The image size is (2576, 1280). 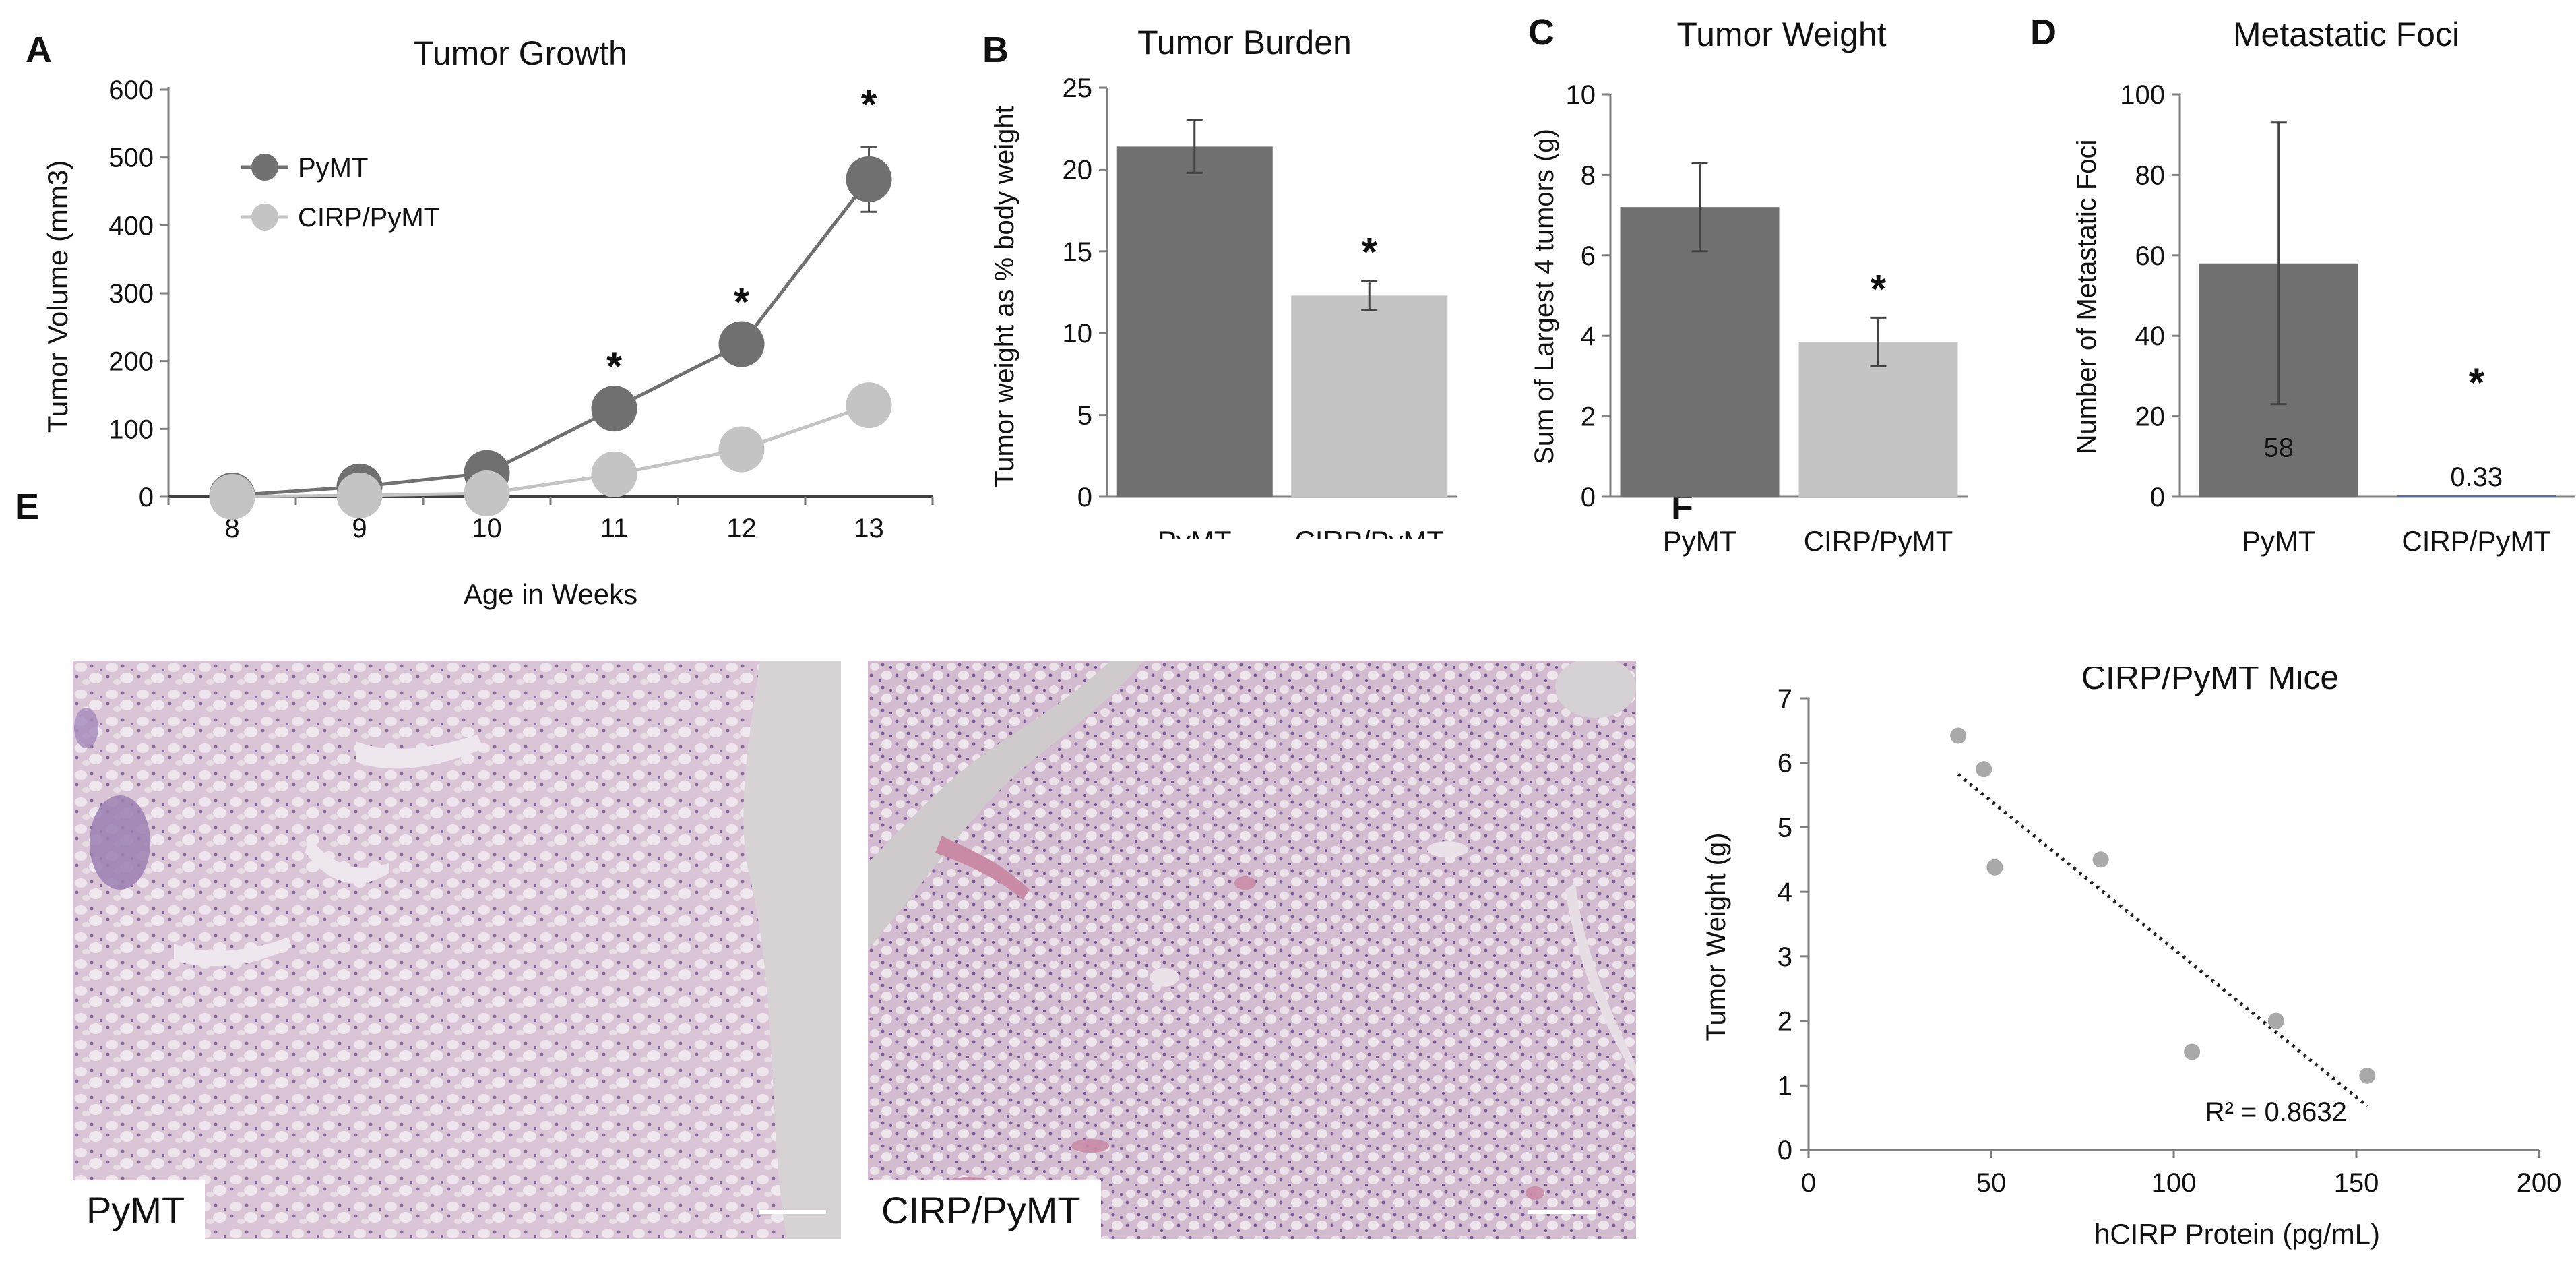 I want to click on y-tick-label: 400, so click(x=131, y=226).